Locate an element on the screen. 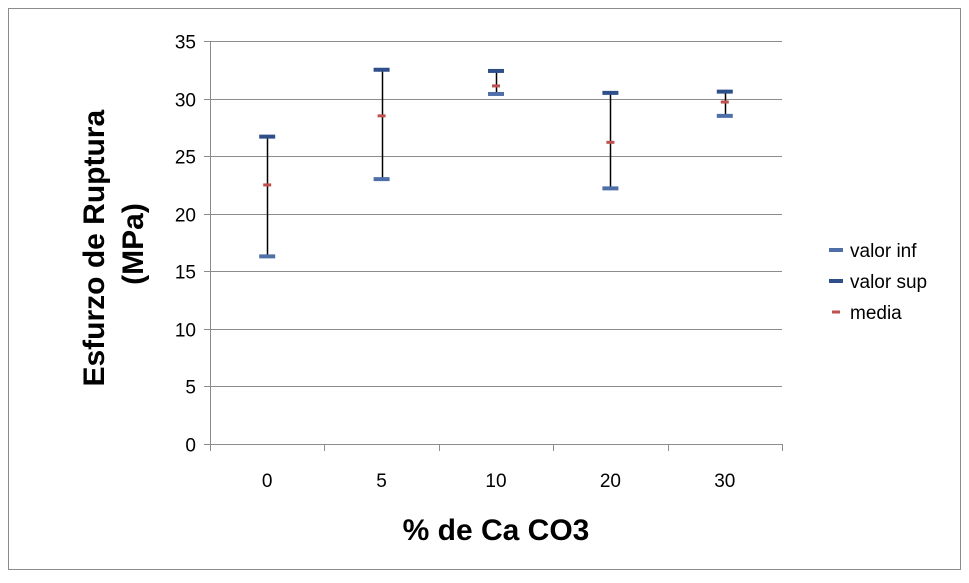 The width and height of the screenshot is (969, 583). x-tick-label: 10 is located at coordinates (495, 481).